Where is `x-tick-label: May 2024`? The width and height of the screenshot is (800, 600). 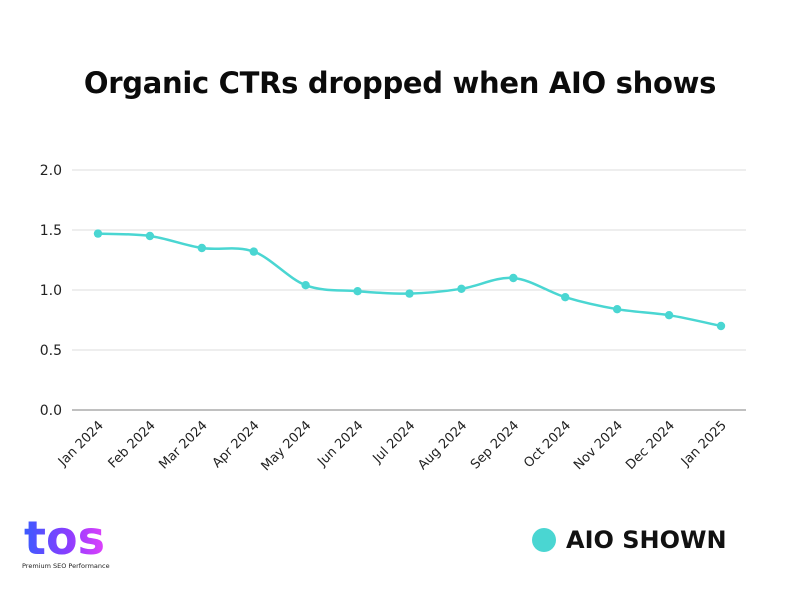
x-tick-label: May 2024 is located at coordinates (287, 446).